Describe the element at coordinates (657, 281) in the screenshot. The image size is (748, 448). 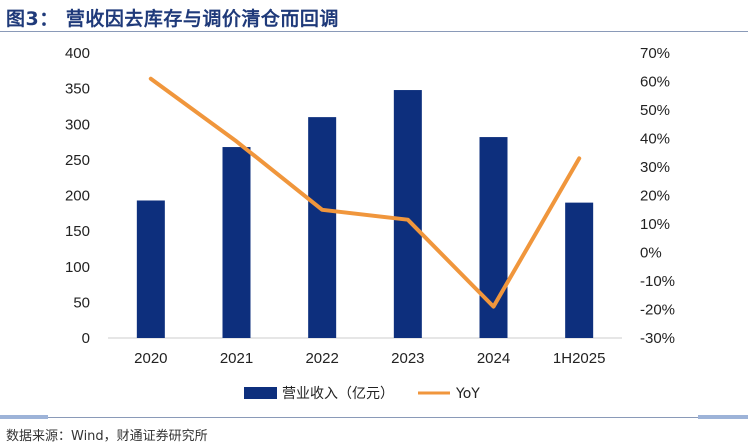
I see `right-tick-label: -10%` at that location.